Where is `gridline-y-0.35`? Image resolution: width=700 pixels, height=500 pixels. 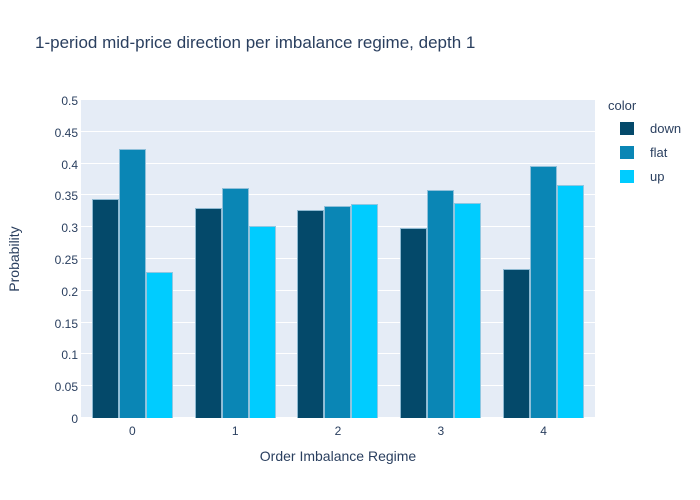 gridline-y-0.35 is located at coordinates (338, 195).